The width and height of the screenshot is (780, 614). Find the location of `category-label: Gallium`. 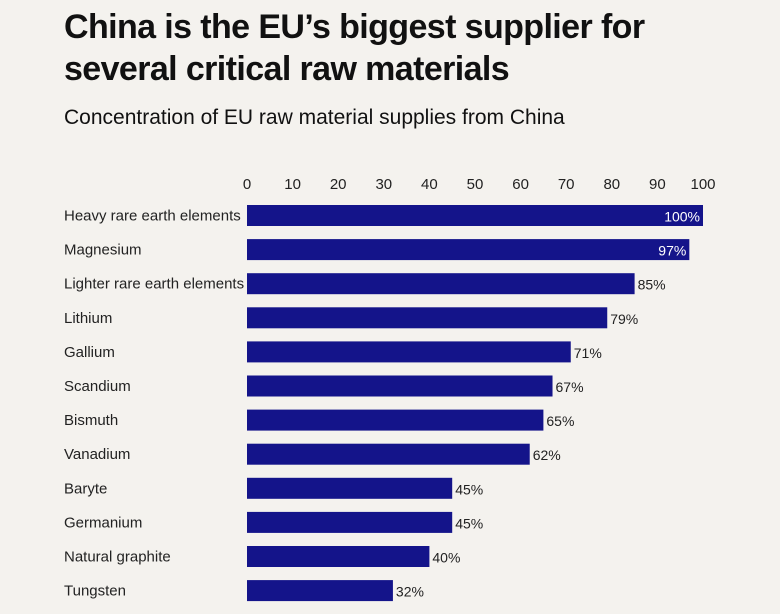

category-label: Gallium is located at coordinates (89, 352).